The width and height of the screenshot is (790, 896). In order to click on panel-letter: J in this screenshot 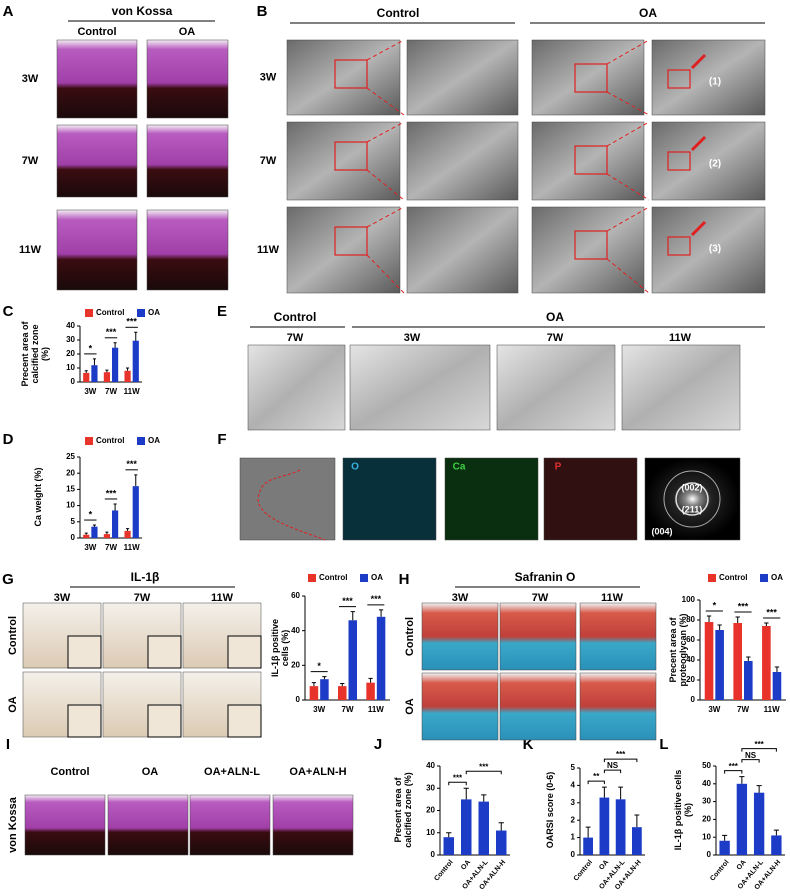, I will do `click(378, 744)`.